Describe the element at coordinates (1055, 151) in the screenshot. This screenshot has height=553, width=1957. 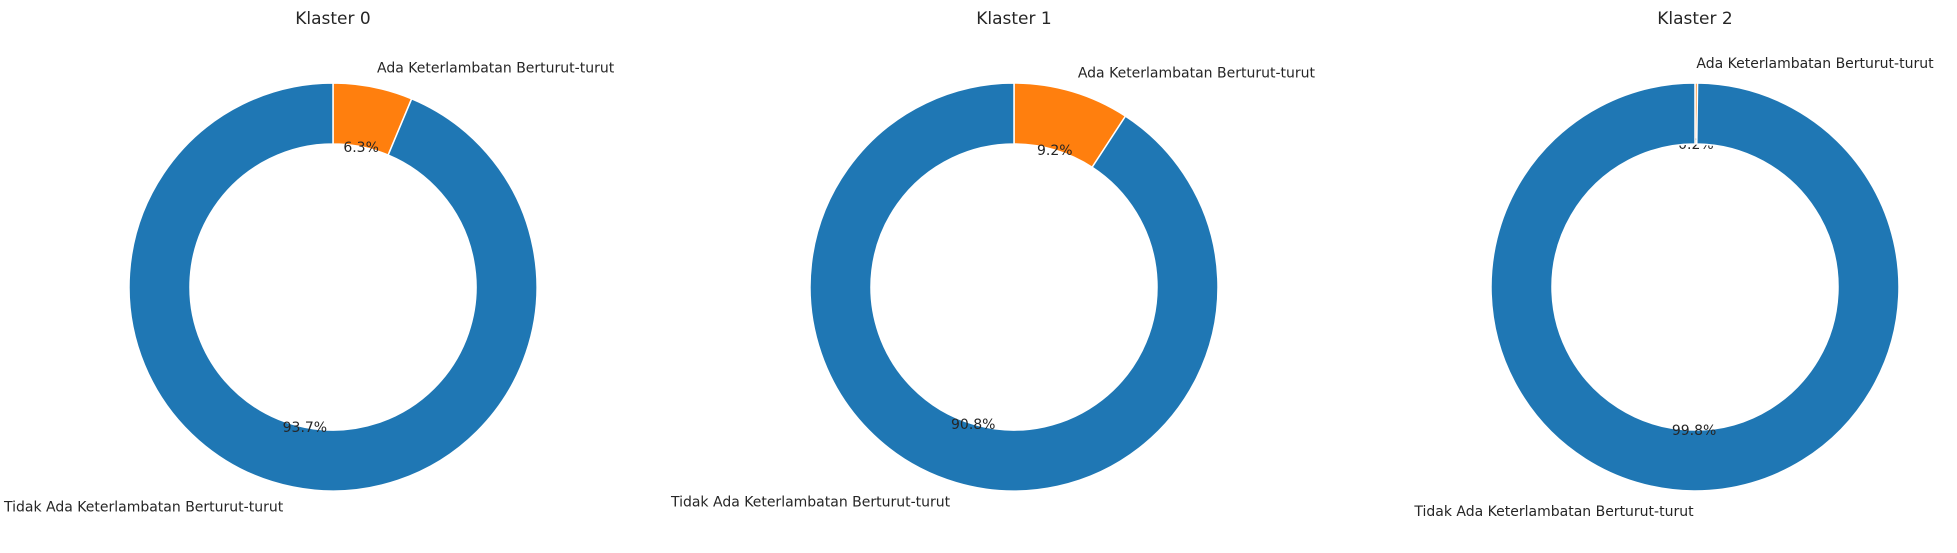
I see `percentage-label: 9.2%` at that location.